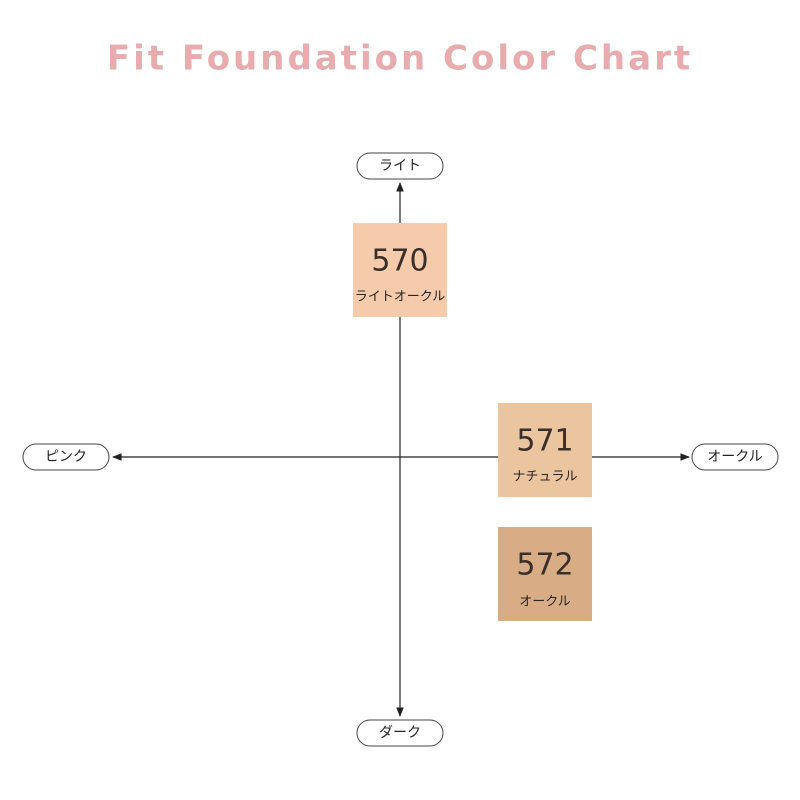 This screenshot has width=800, height=800. I want to click on axis-label: ライト, so click(400, 166).